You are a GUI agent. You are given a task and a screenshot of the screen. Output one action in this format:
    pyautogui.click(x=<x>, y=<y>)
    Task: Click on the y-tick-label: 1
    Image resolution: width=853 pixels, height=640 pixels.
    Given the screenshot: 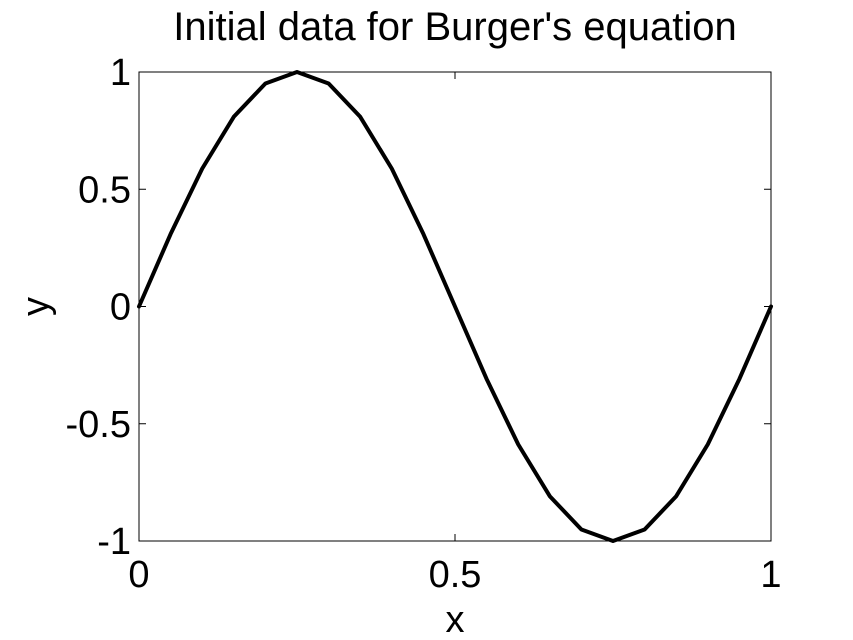 What is the action you would take?
    pyautogui.click(x=120, y=73)
    